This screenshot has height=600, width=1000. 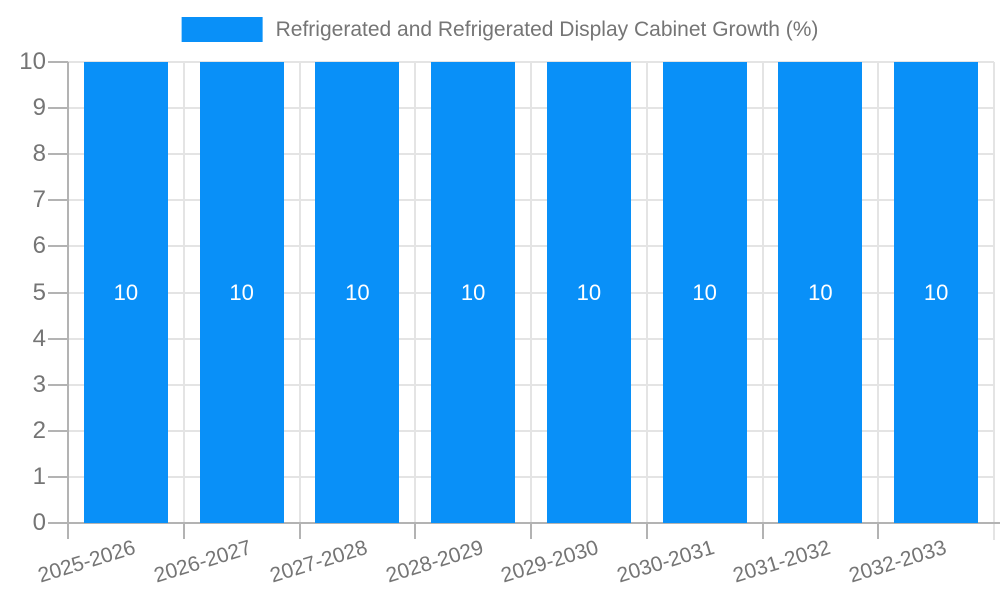 What do you see at coordinates (666, 562) in the screenshot?
I see `x-axis-label: 2030-2031` at bounding box center [666, 562].